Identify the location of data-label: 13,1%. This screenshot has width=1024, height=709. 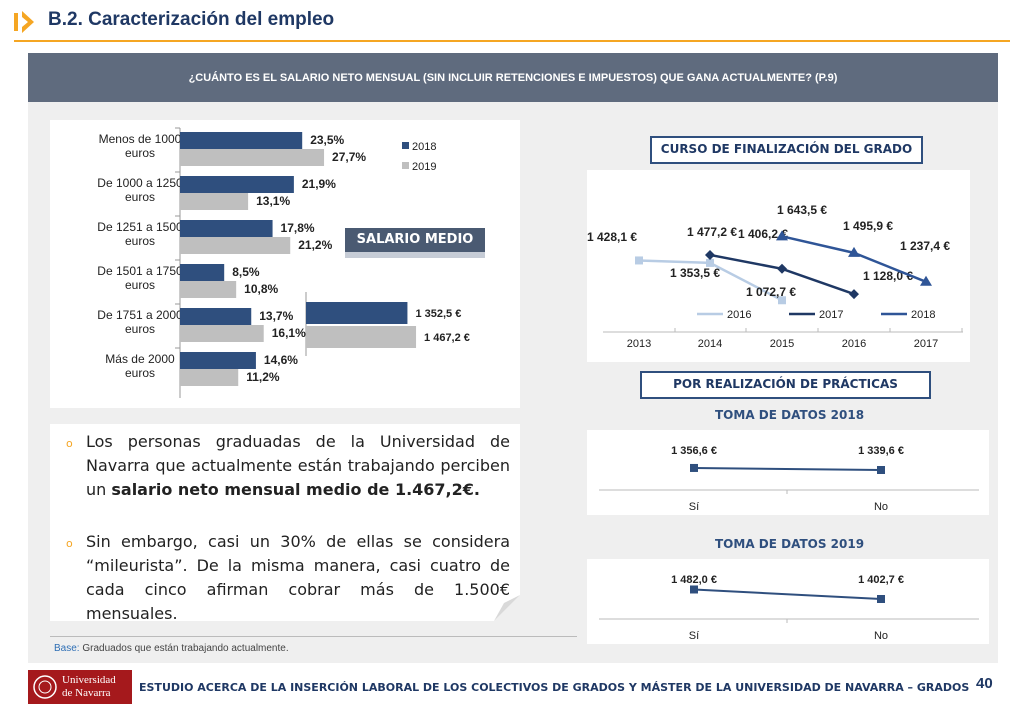
(273, 201).